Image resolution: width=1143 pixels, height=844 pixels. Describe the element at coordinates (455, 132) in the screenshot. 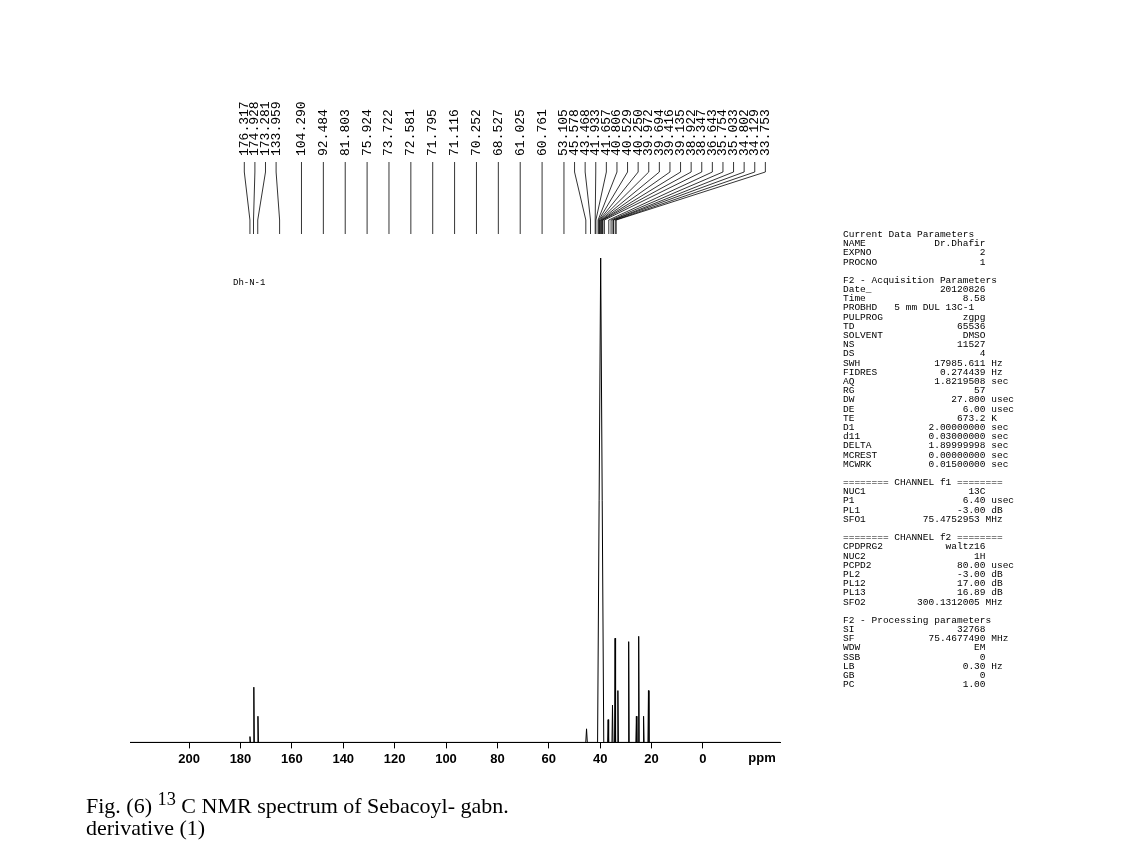

I see `text: 71.116` at that location.